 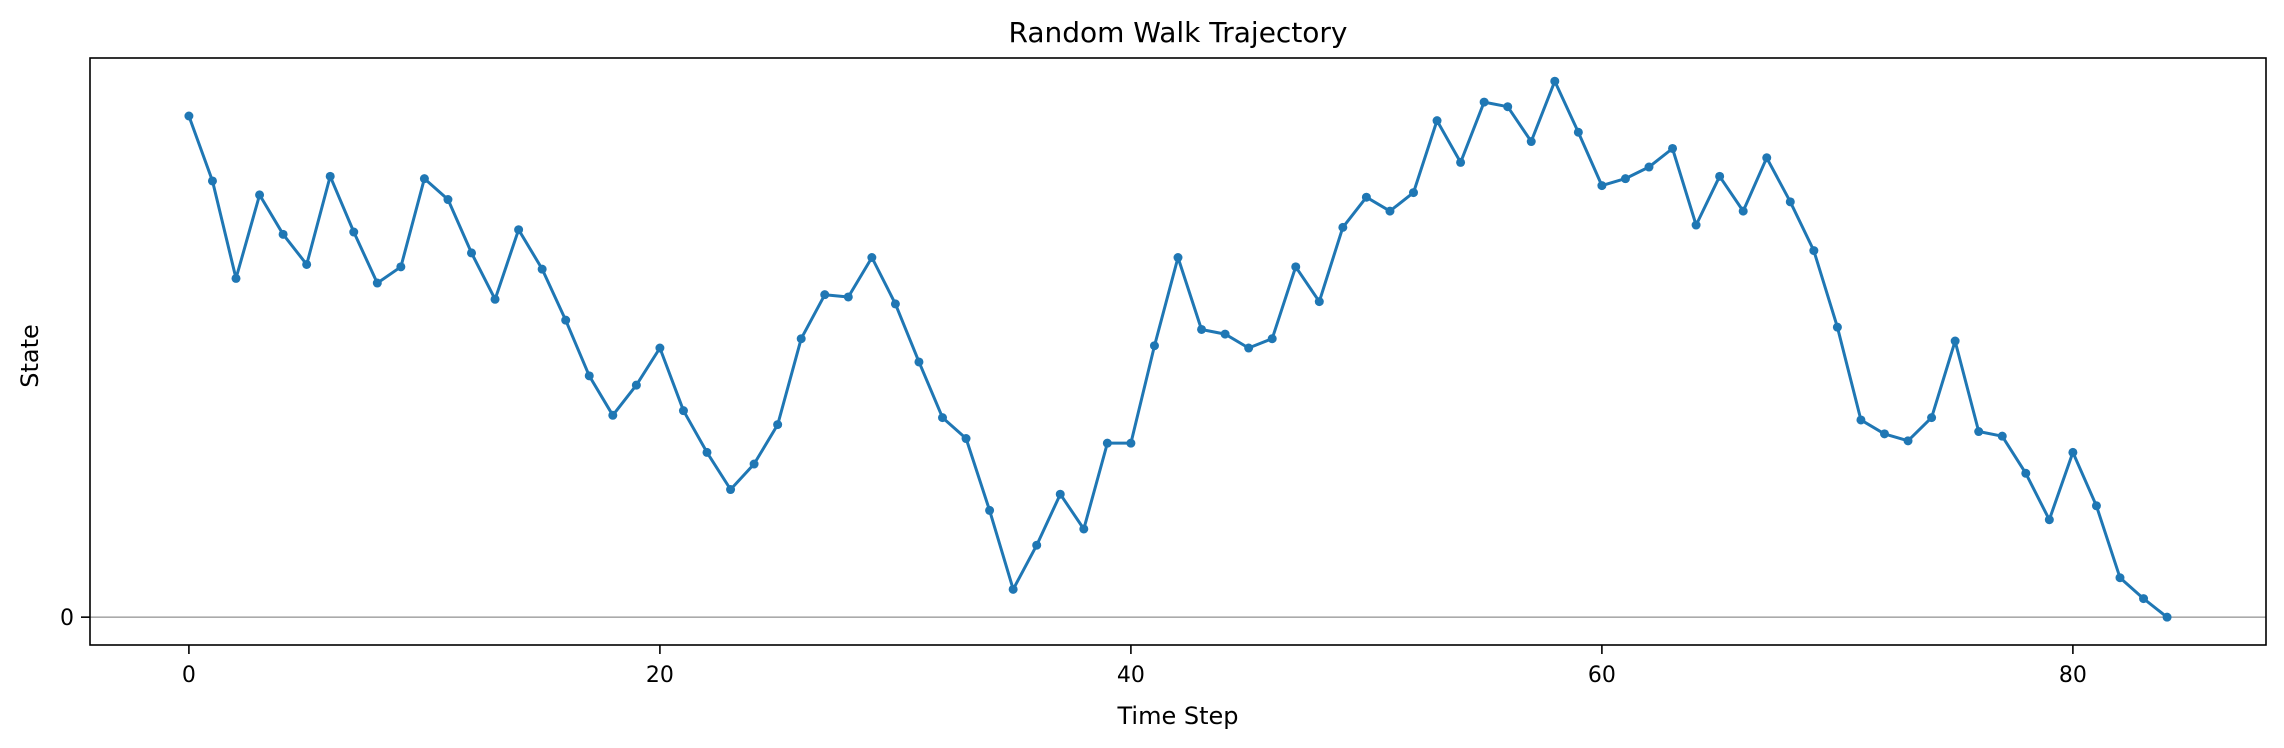 I want to click on x-tick-label: 0, so click(x=189, y=675).